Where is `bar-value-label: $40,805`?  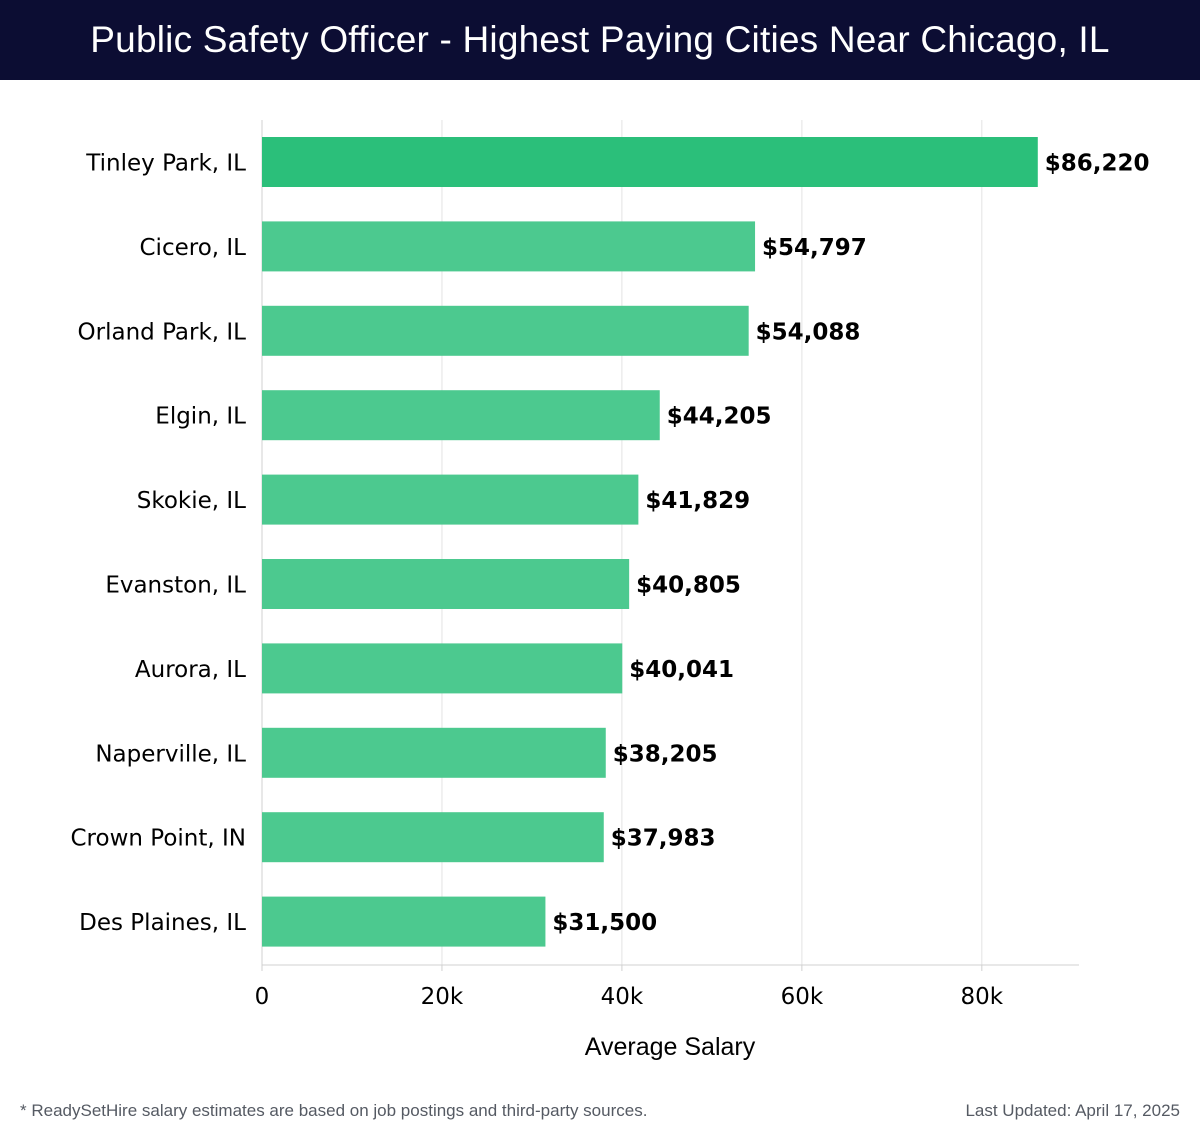 bar-value-label: $40,805 is located at coordinates (688, 586).